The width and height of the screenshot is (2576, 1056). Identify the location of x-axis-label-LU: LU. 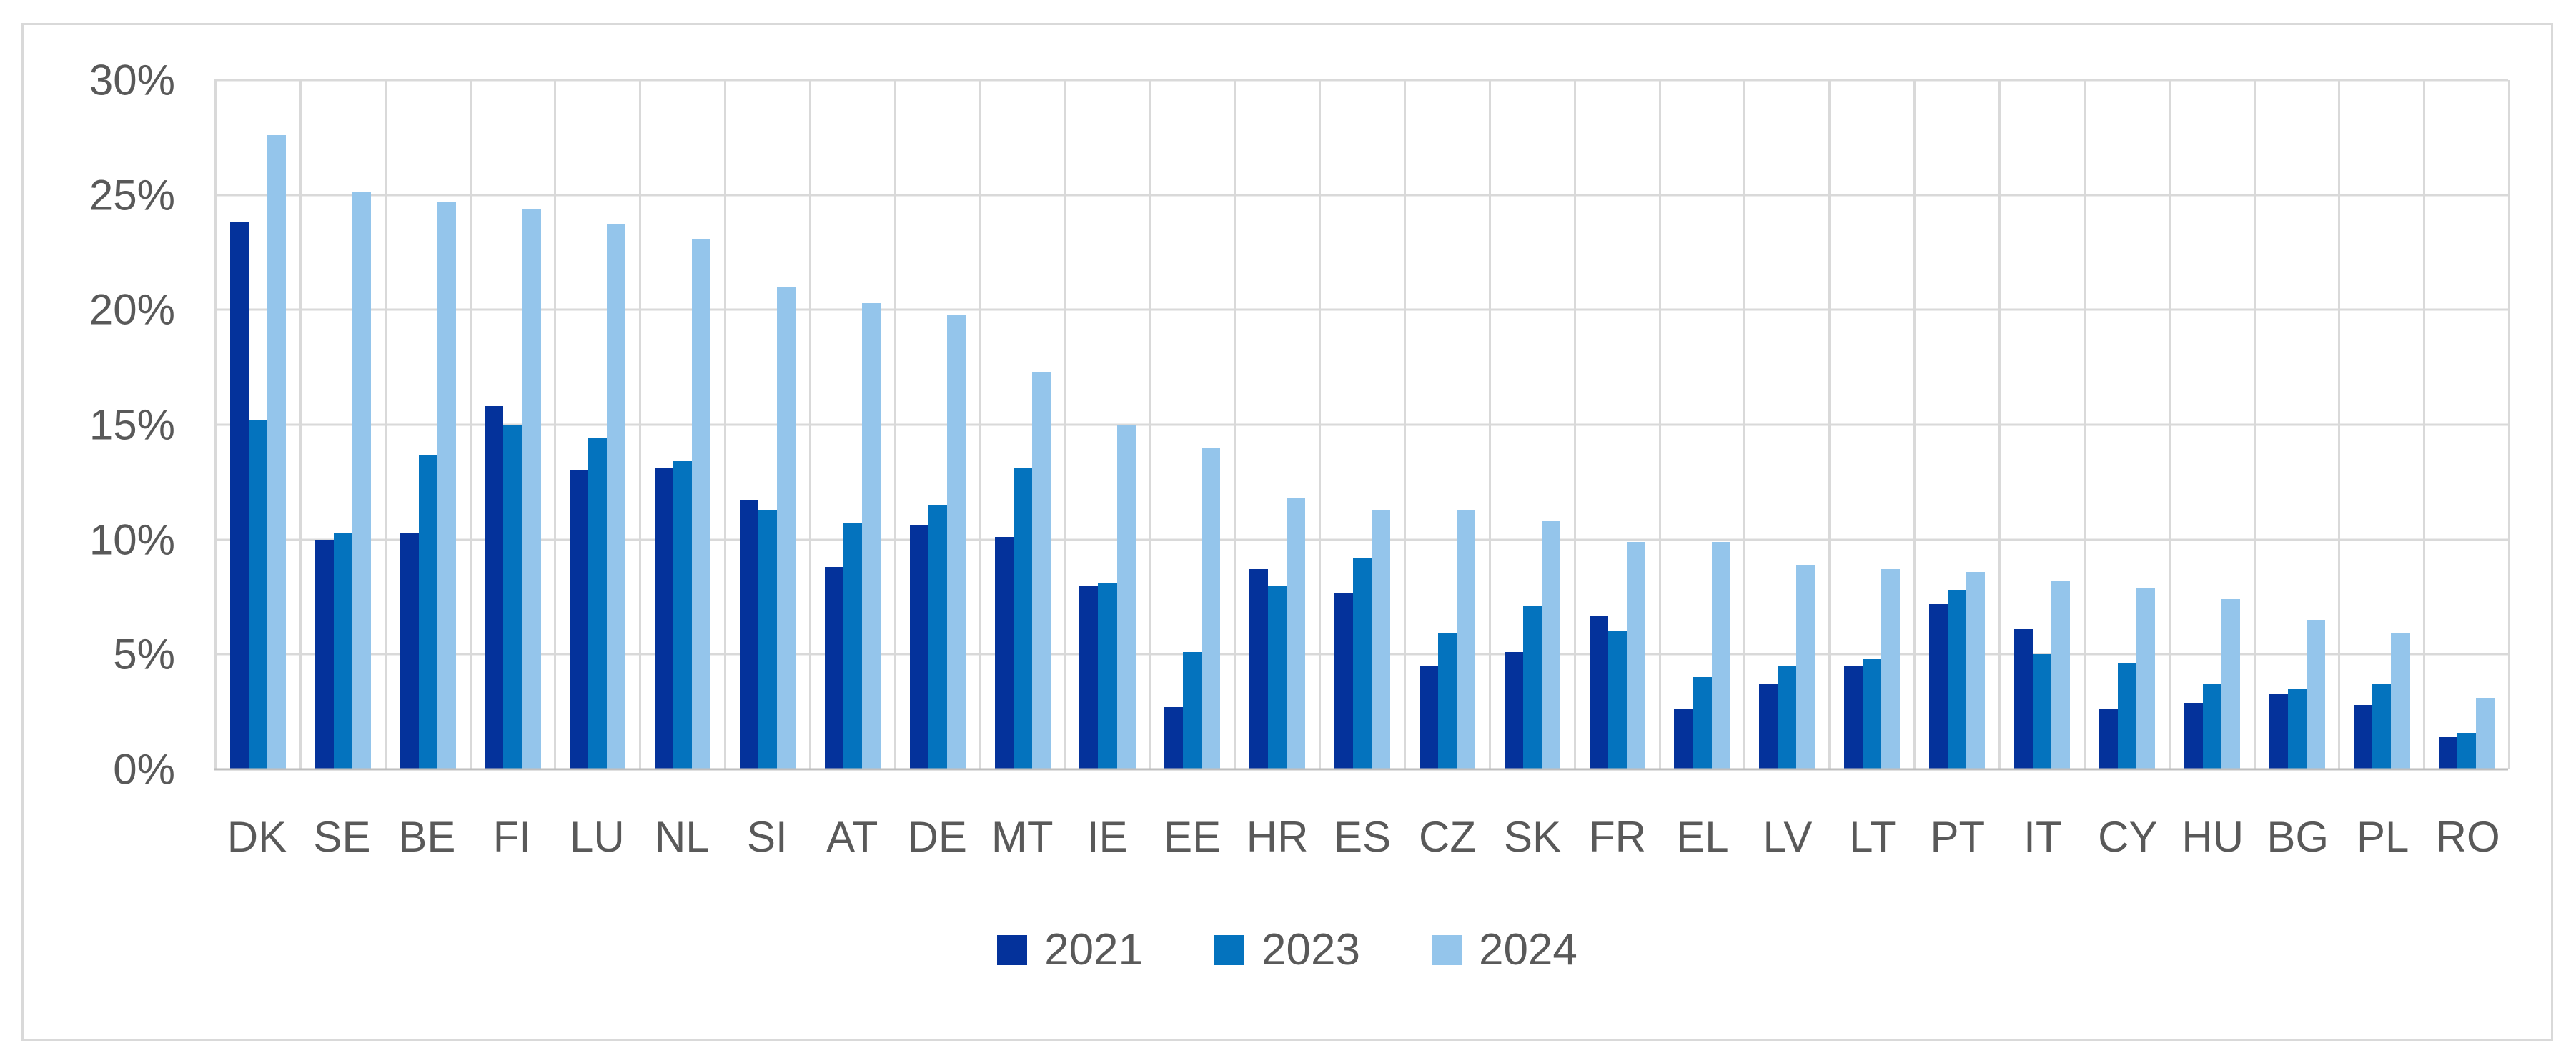
(597, 837).